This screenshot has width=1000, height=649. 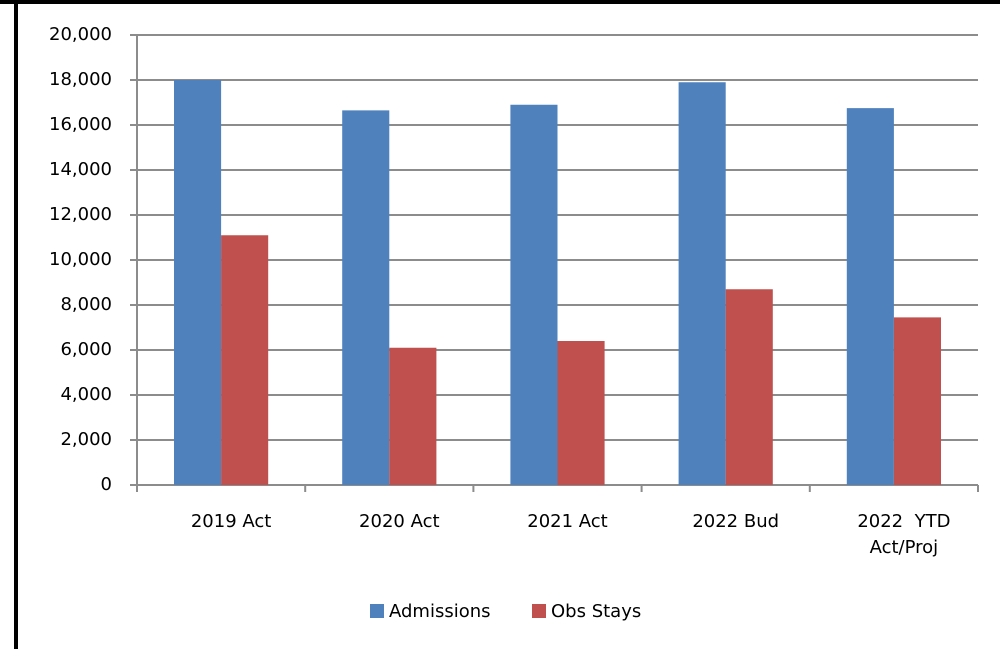 I want to click on x-tick-label: 2020 Act, so click(x=399, y=521).